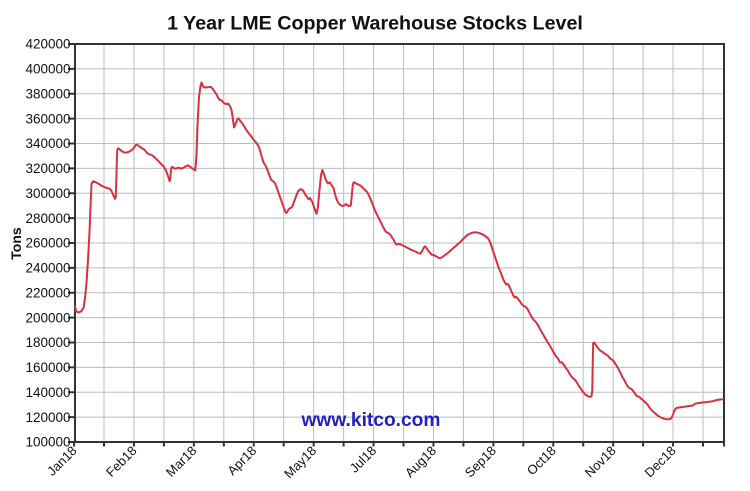 The image size is (750, 491). What do you see at coordinates (47, 93) in the screenshot?
I see `svg-text: 380000` at bounding box center [47, 93].